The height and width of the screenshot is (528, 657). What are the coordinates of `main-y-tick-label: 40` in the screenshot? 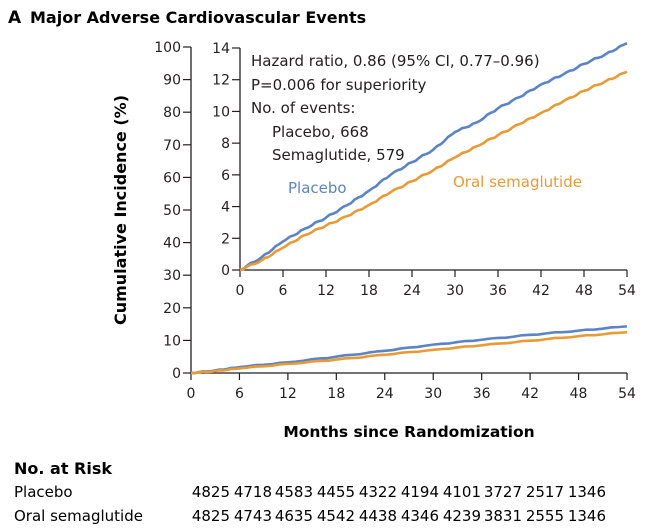 It's located at (172, 244).